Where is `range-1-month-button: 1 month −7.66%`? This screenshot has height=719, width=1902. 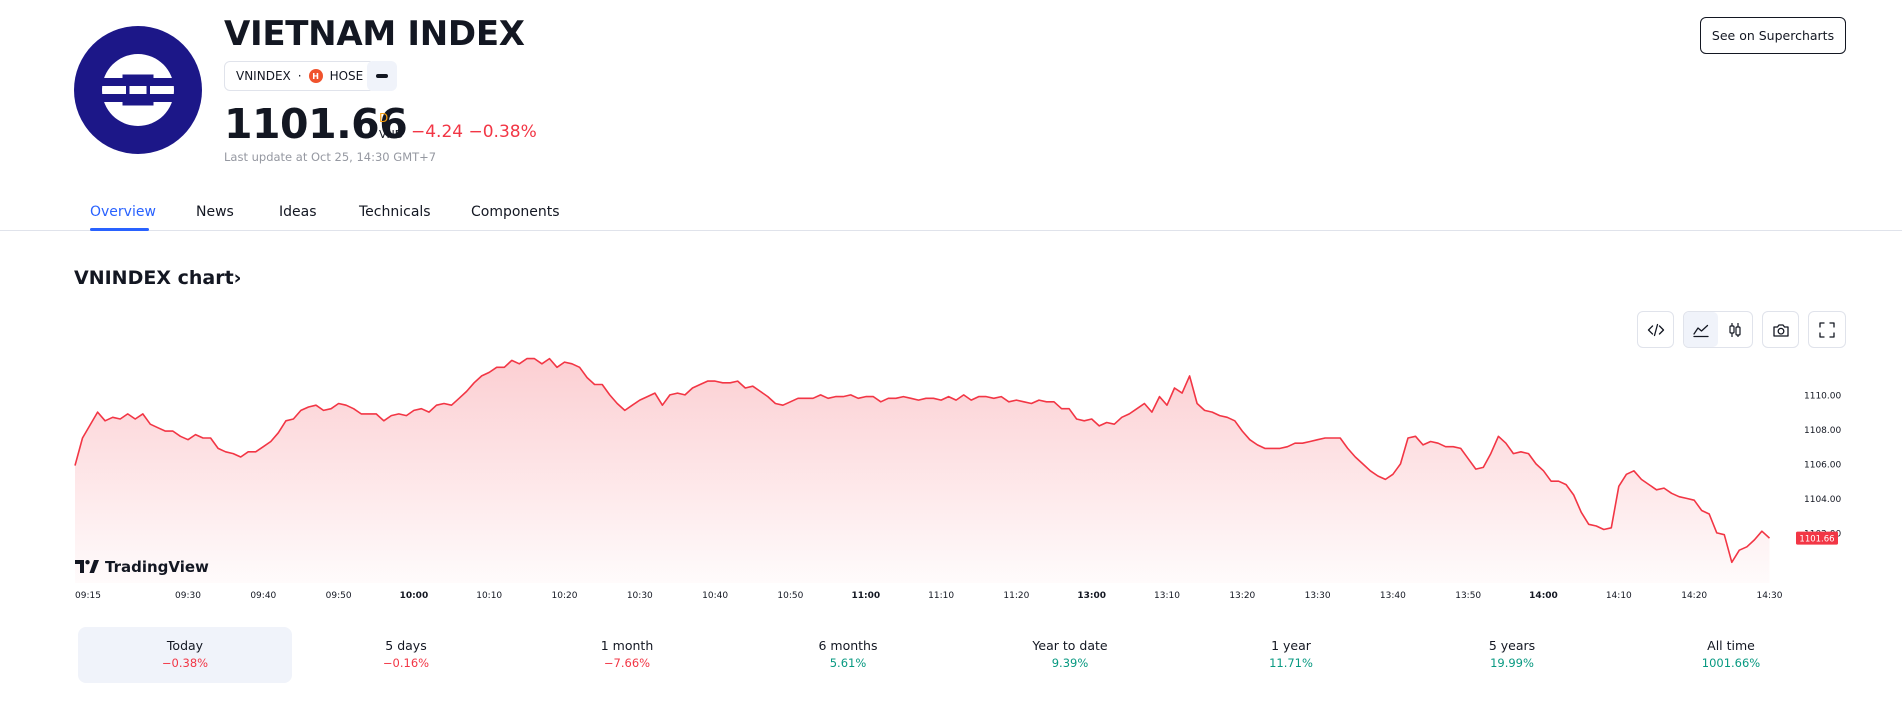
range-1-month-button: 1 month −7.66% is located at coordinates (627, 655).